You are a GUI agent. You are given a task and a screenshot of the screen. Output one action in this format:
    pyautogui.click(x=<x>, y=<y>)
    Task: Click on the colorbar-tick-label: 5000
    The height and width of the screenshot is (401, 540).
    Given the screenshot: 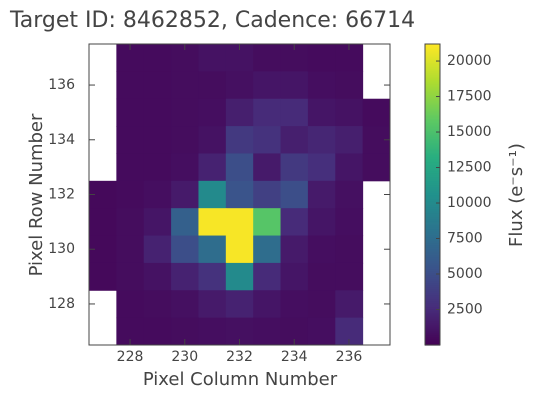 What is the action you would take?
    pyautogui.click(x=465, y=274)
    